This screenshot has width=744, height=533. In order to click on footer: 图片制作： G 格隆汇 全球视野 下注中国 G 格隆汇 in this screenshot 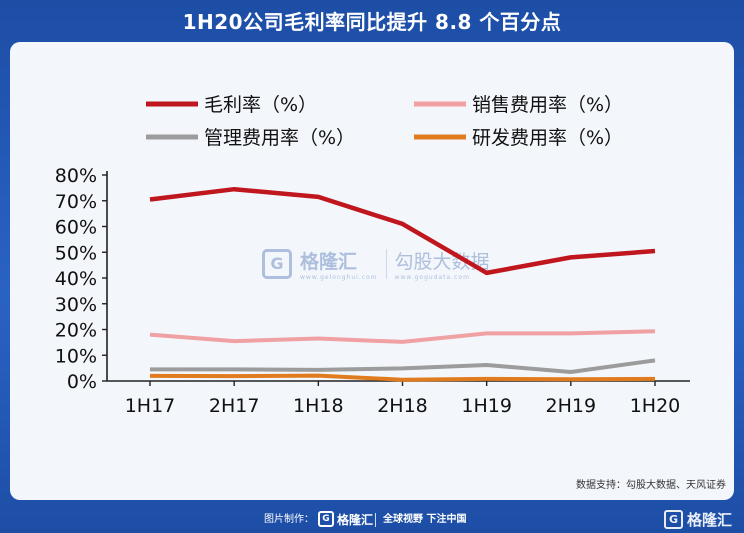, I will do `click(372, 520)`.